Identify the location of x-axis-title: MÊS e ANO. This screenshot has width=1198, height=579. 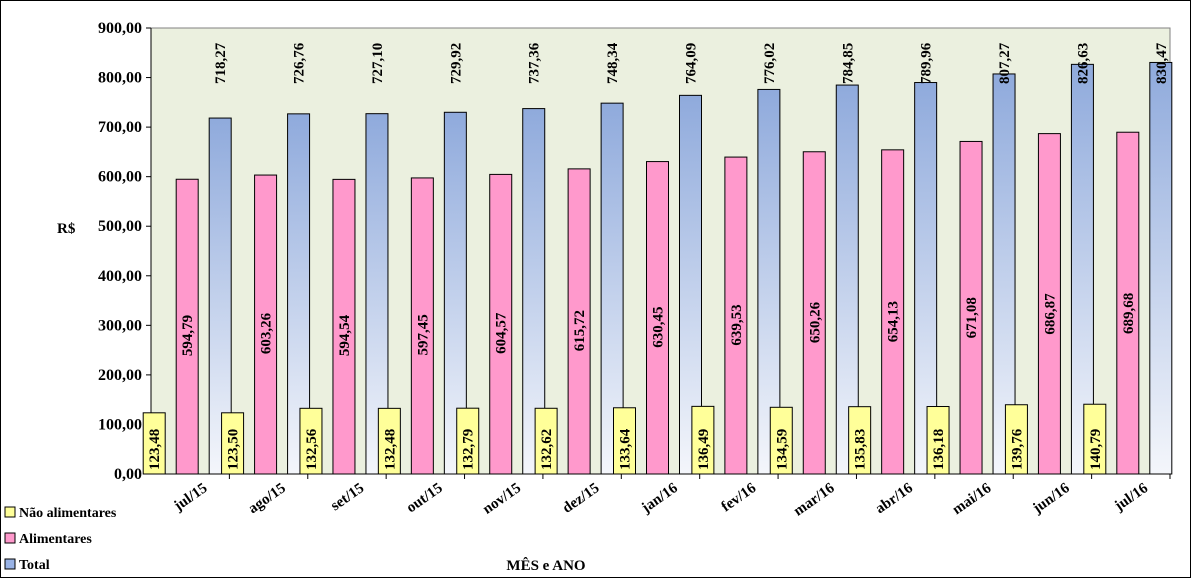
(545, 565).